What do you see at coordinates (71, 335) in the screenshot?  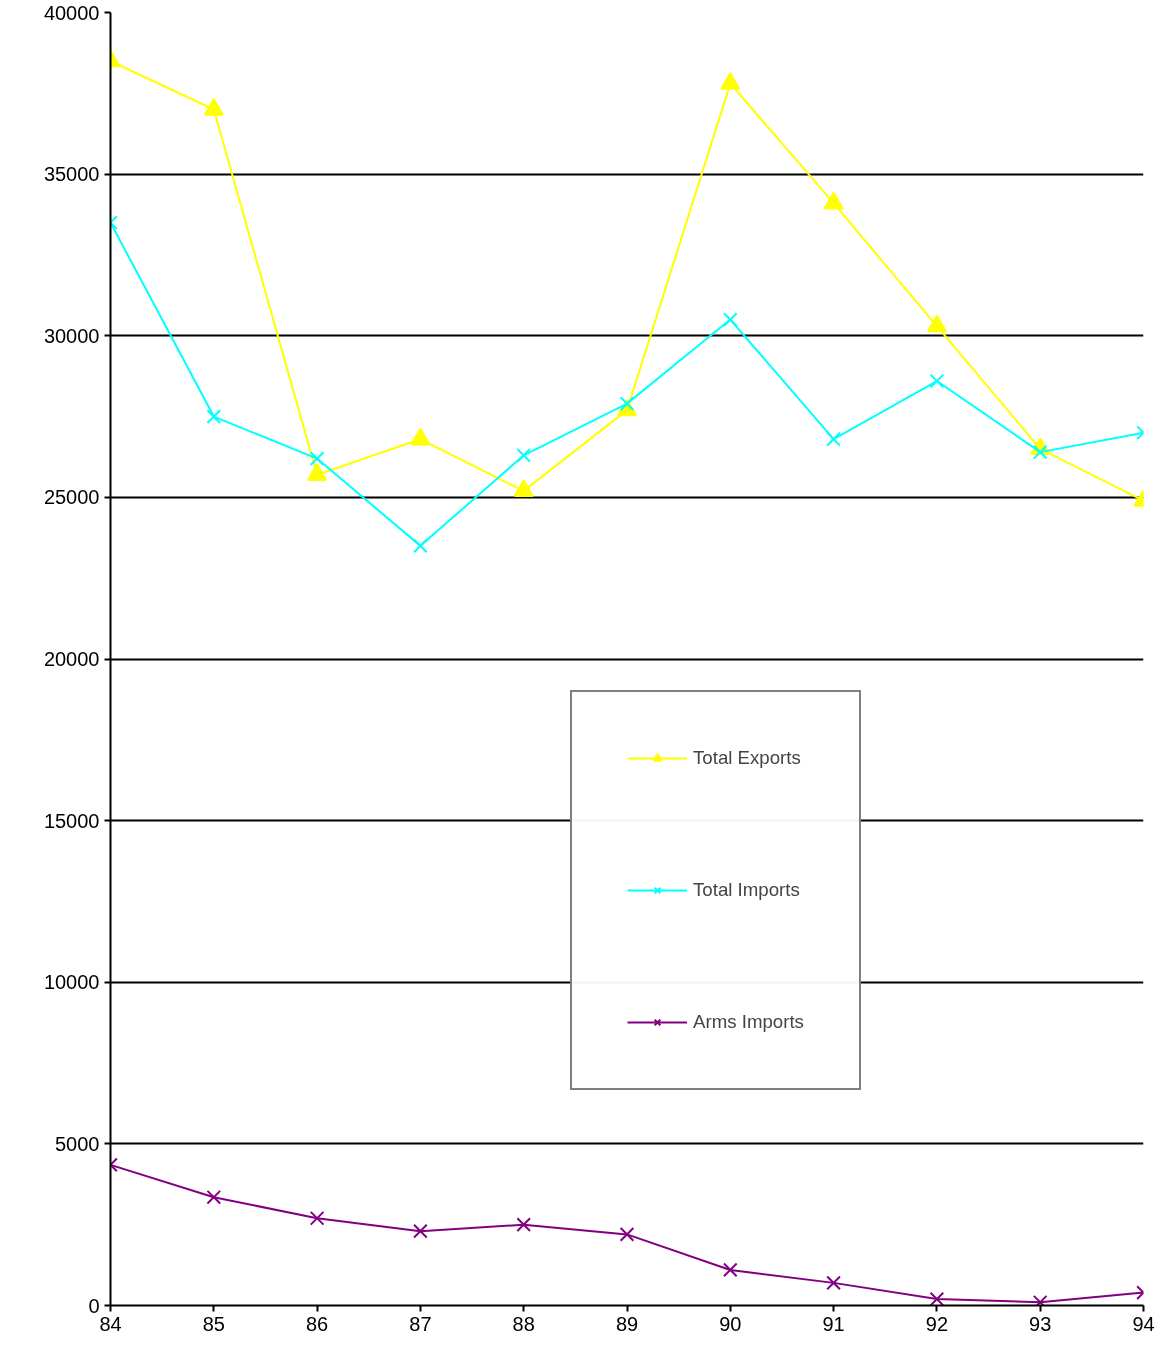 I see `y-tick-label: 30000` at bounding box center [71, 335].